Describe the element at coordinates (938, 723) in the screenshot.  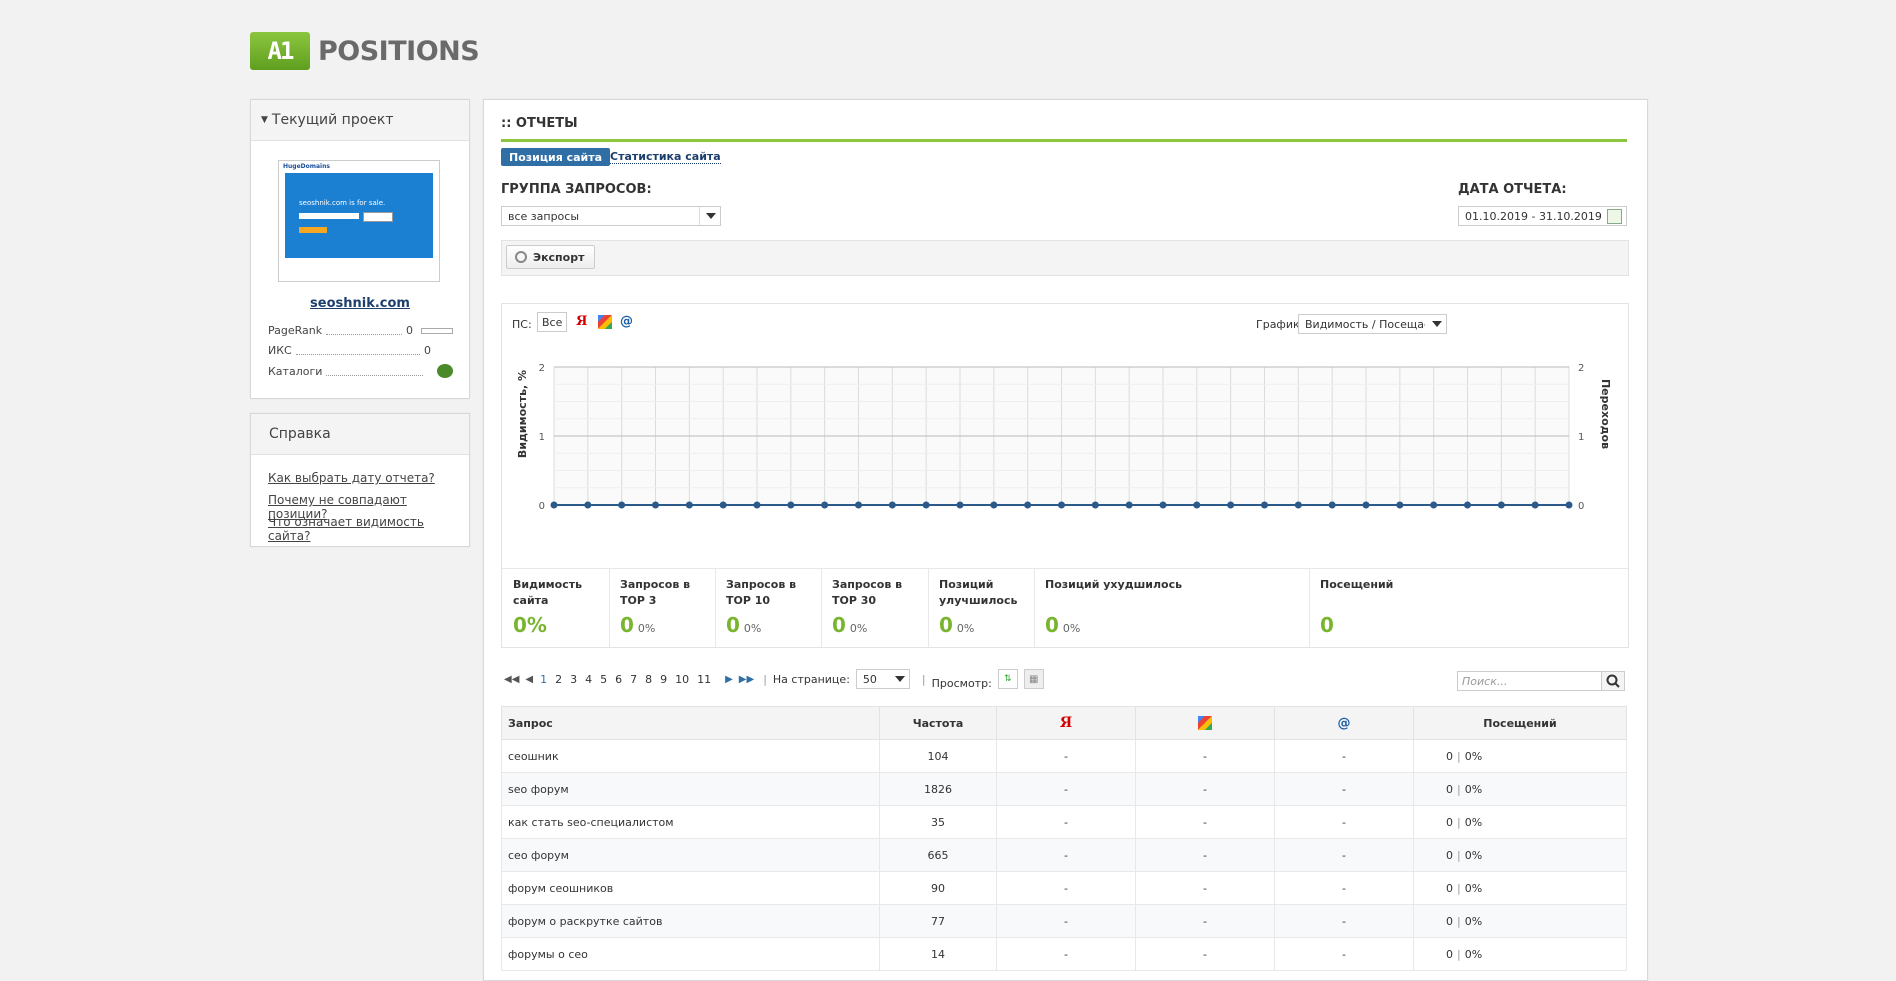
I see `col-frequency: Частота` at that location.